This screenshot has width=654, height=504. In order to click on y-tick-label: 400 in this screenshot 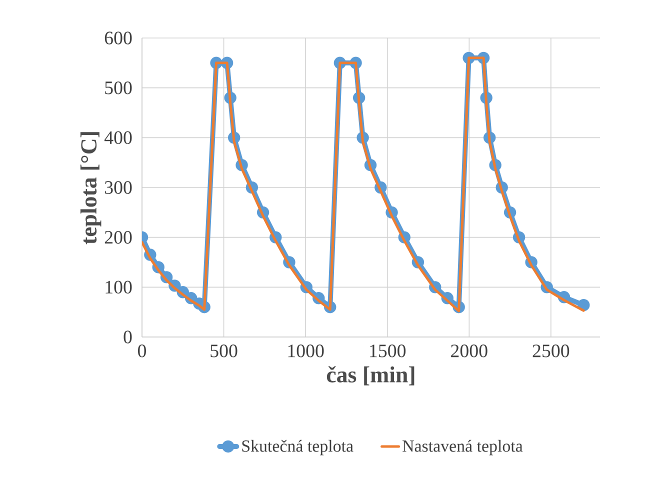, I will do `click(118, 137)`.